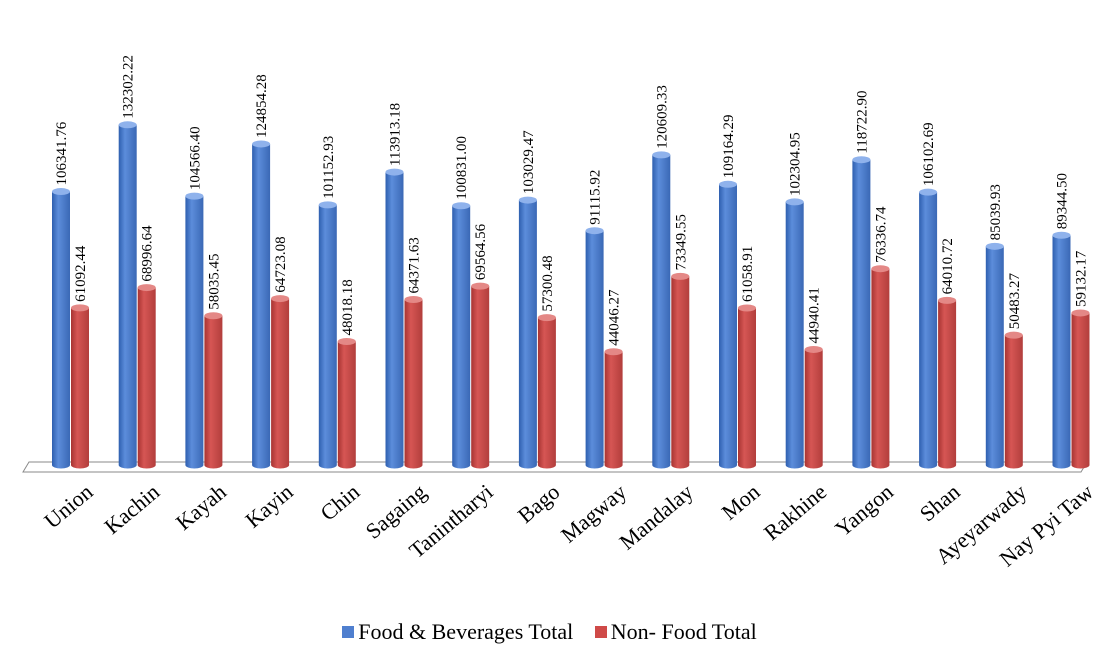  What do you see at coordinates (741, 502) in the screenshot?
I see `category-label-mon: Mon` at bounding box center [741, 502].